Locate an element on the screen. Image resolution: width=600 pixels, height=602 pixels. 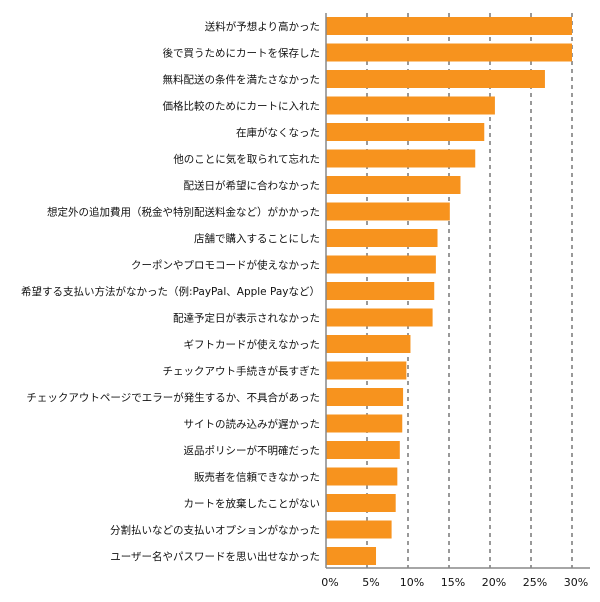
category-label: カートを放棄したことがない is located at coordinates (252, 503).